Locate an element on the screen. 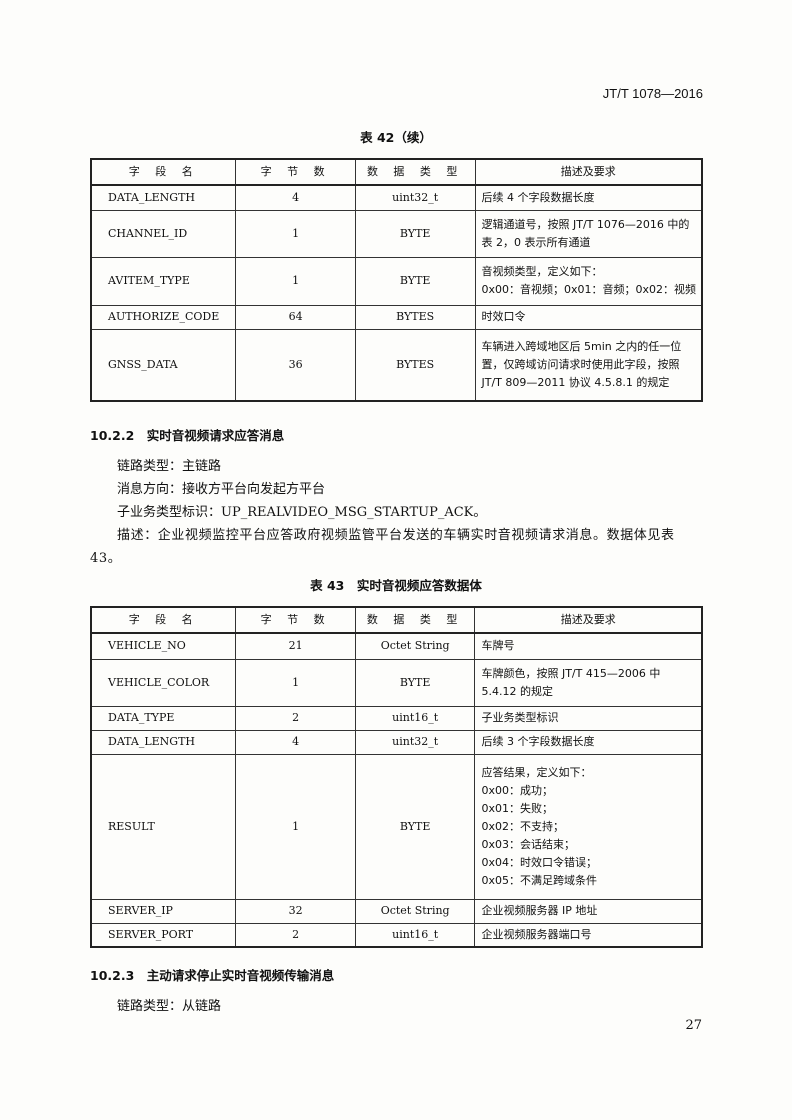 This screenshot has width=792, height=1120. table-row: SERVER_PORT 2 uint16_t 企业视频服务器端口号 is located at coordinates (396, 935).